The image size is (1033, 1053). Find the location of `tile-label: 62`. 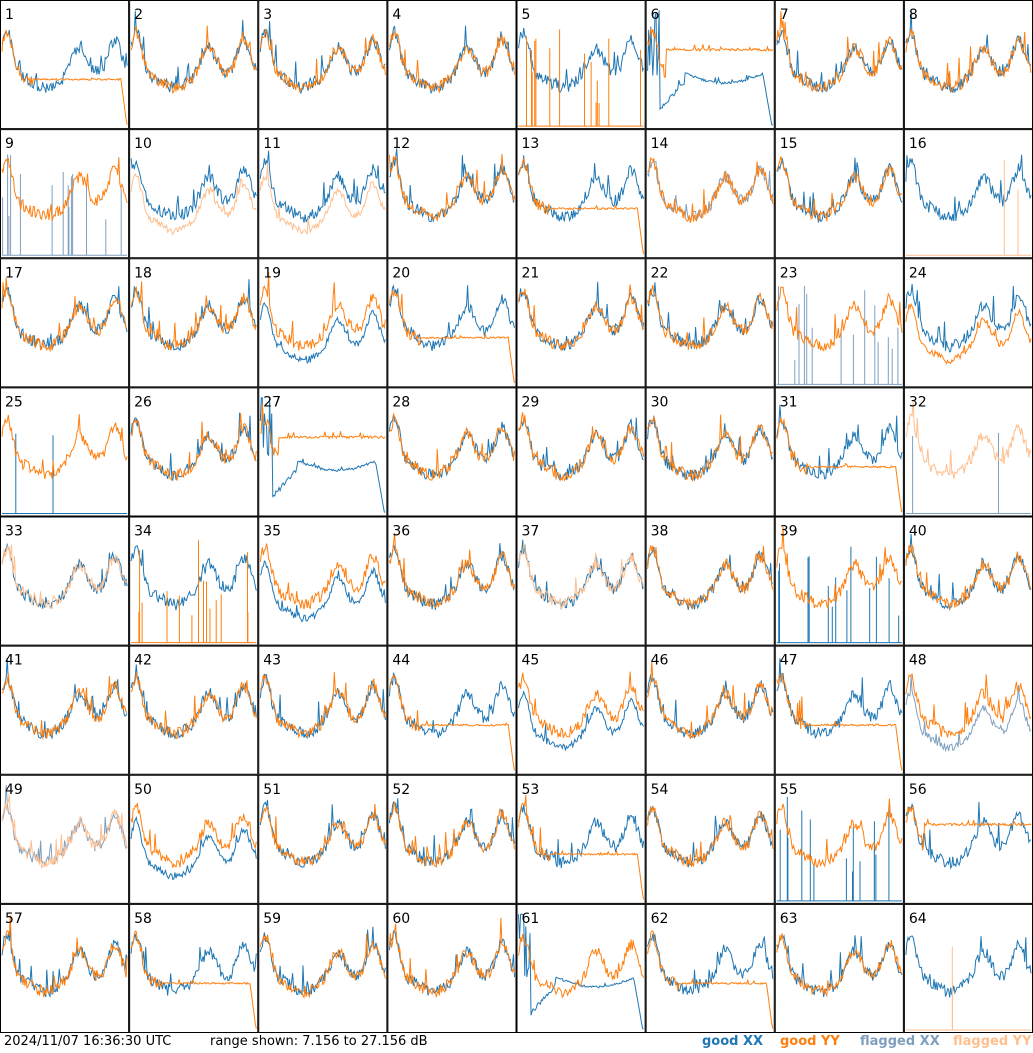

tile-label: 62 is located at coordinates (660, 919).